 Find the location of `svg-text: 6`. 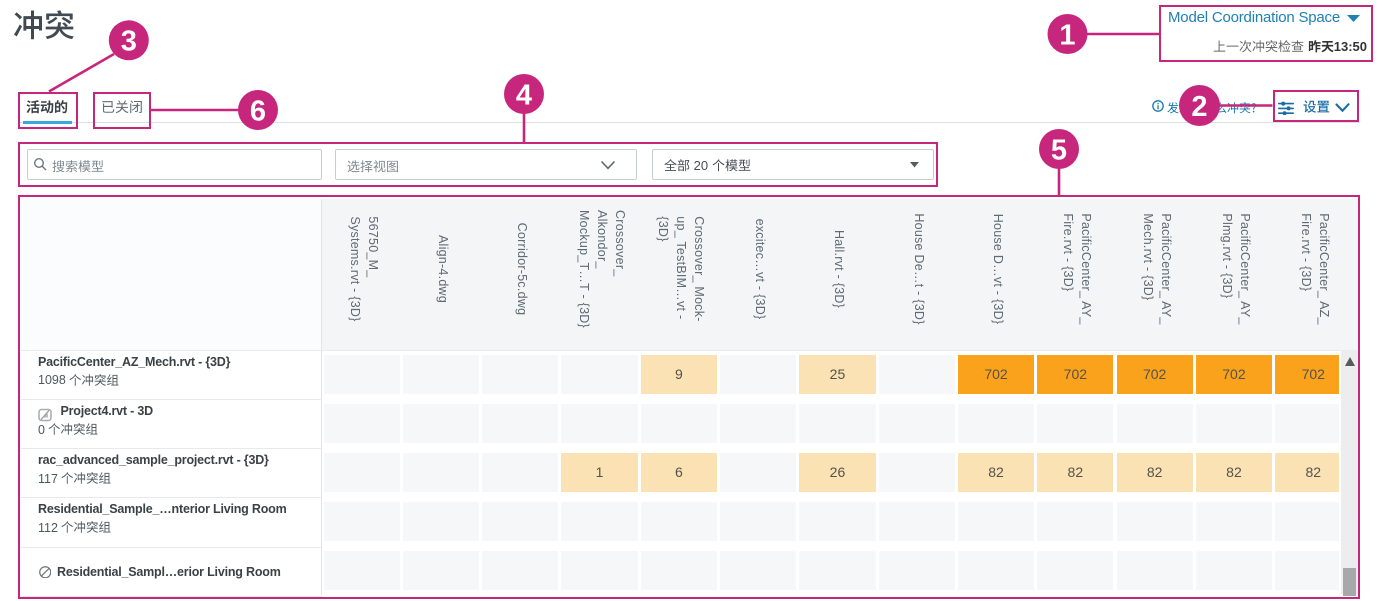

svg-text: 6 is located at coordinates (258, 111).